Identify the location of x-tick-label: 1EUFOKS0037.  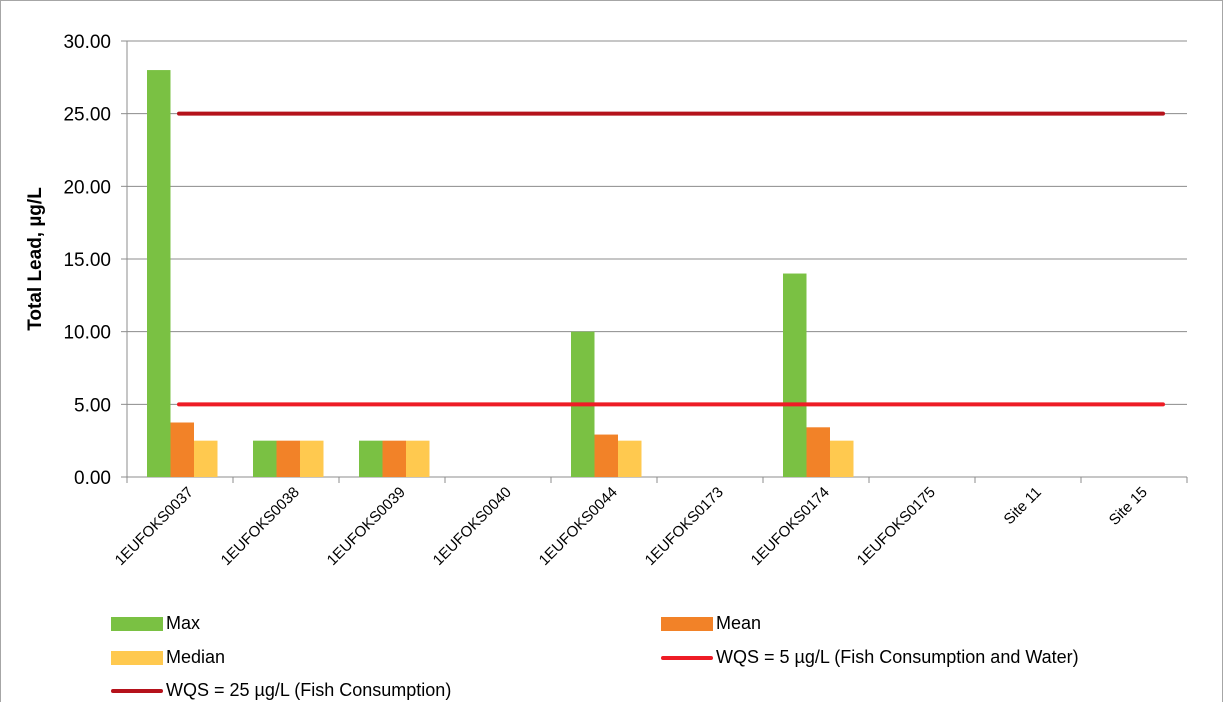
(154, 526).